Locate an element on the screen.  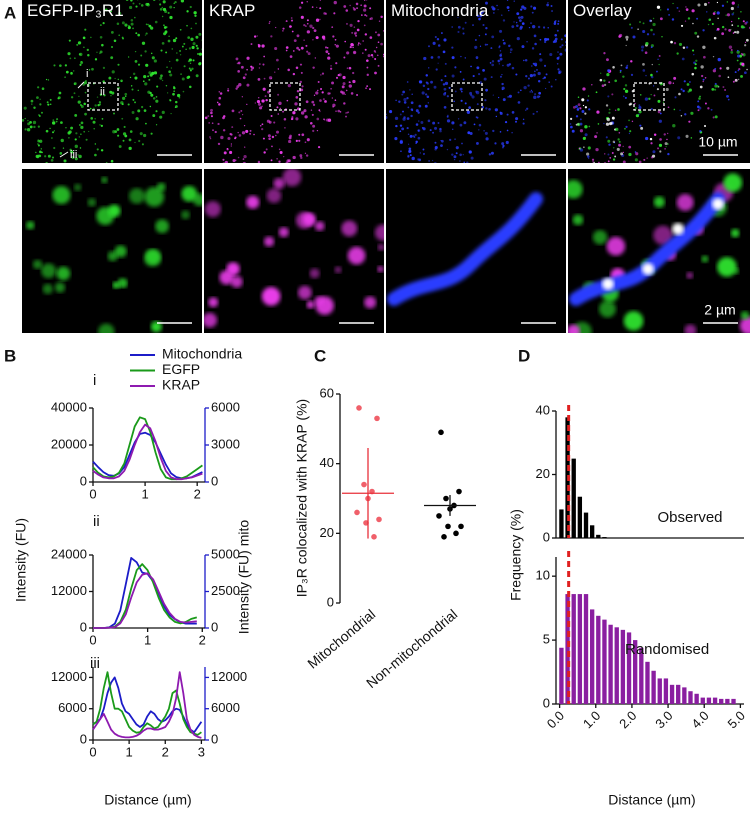
y-tick-label: 5 is located at coordinates (546, 639).